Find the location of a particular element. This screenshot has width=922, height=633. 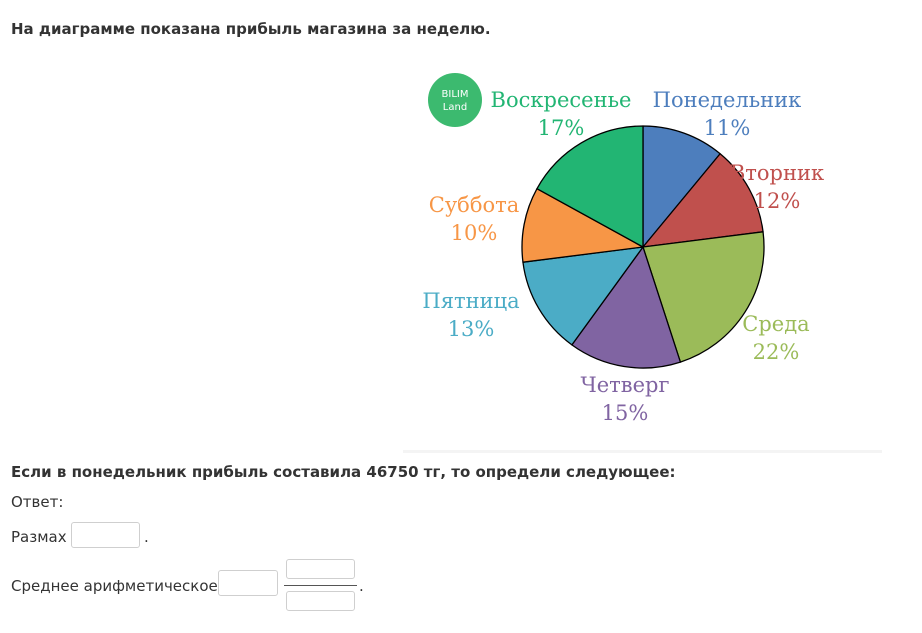

mean-whole-input is located at coordinates (248, 583).